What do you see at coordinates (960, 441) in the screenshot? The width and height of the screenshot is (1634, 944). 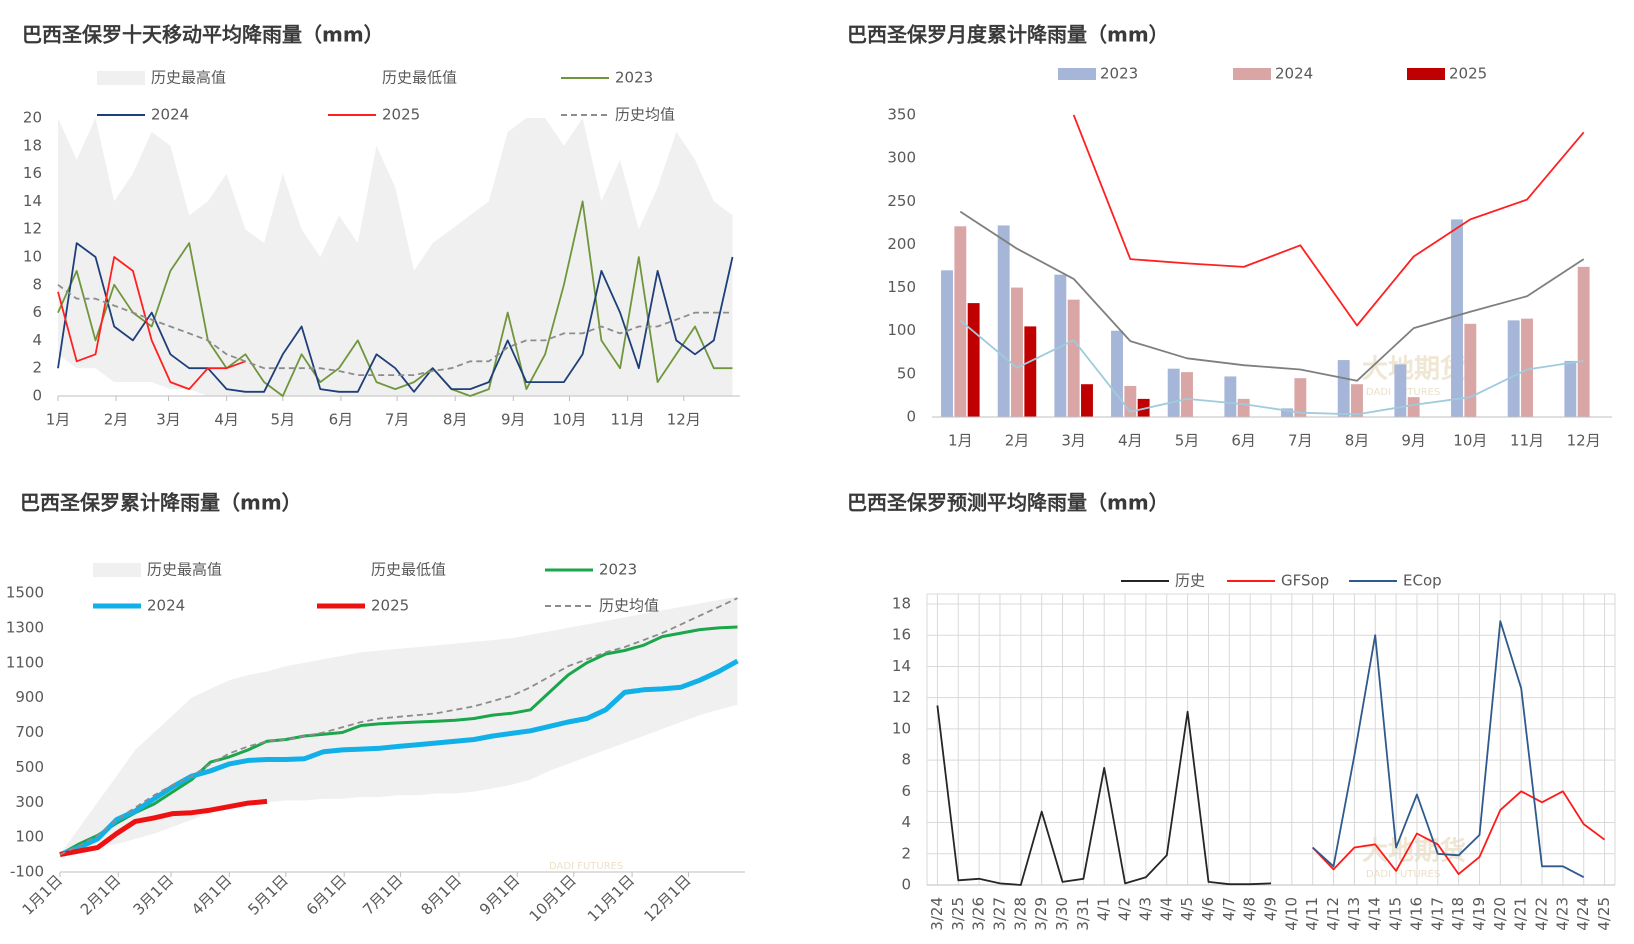 I see `x-tick-label: 1月` at bounding box center [960, 441].